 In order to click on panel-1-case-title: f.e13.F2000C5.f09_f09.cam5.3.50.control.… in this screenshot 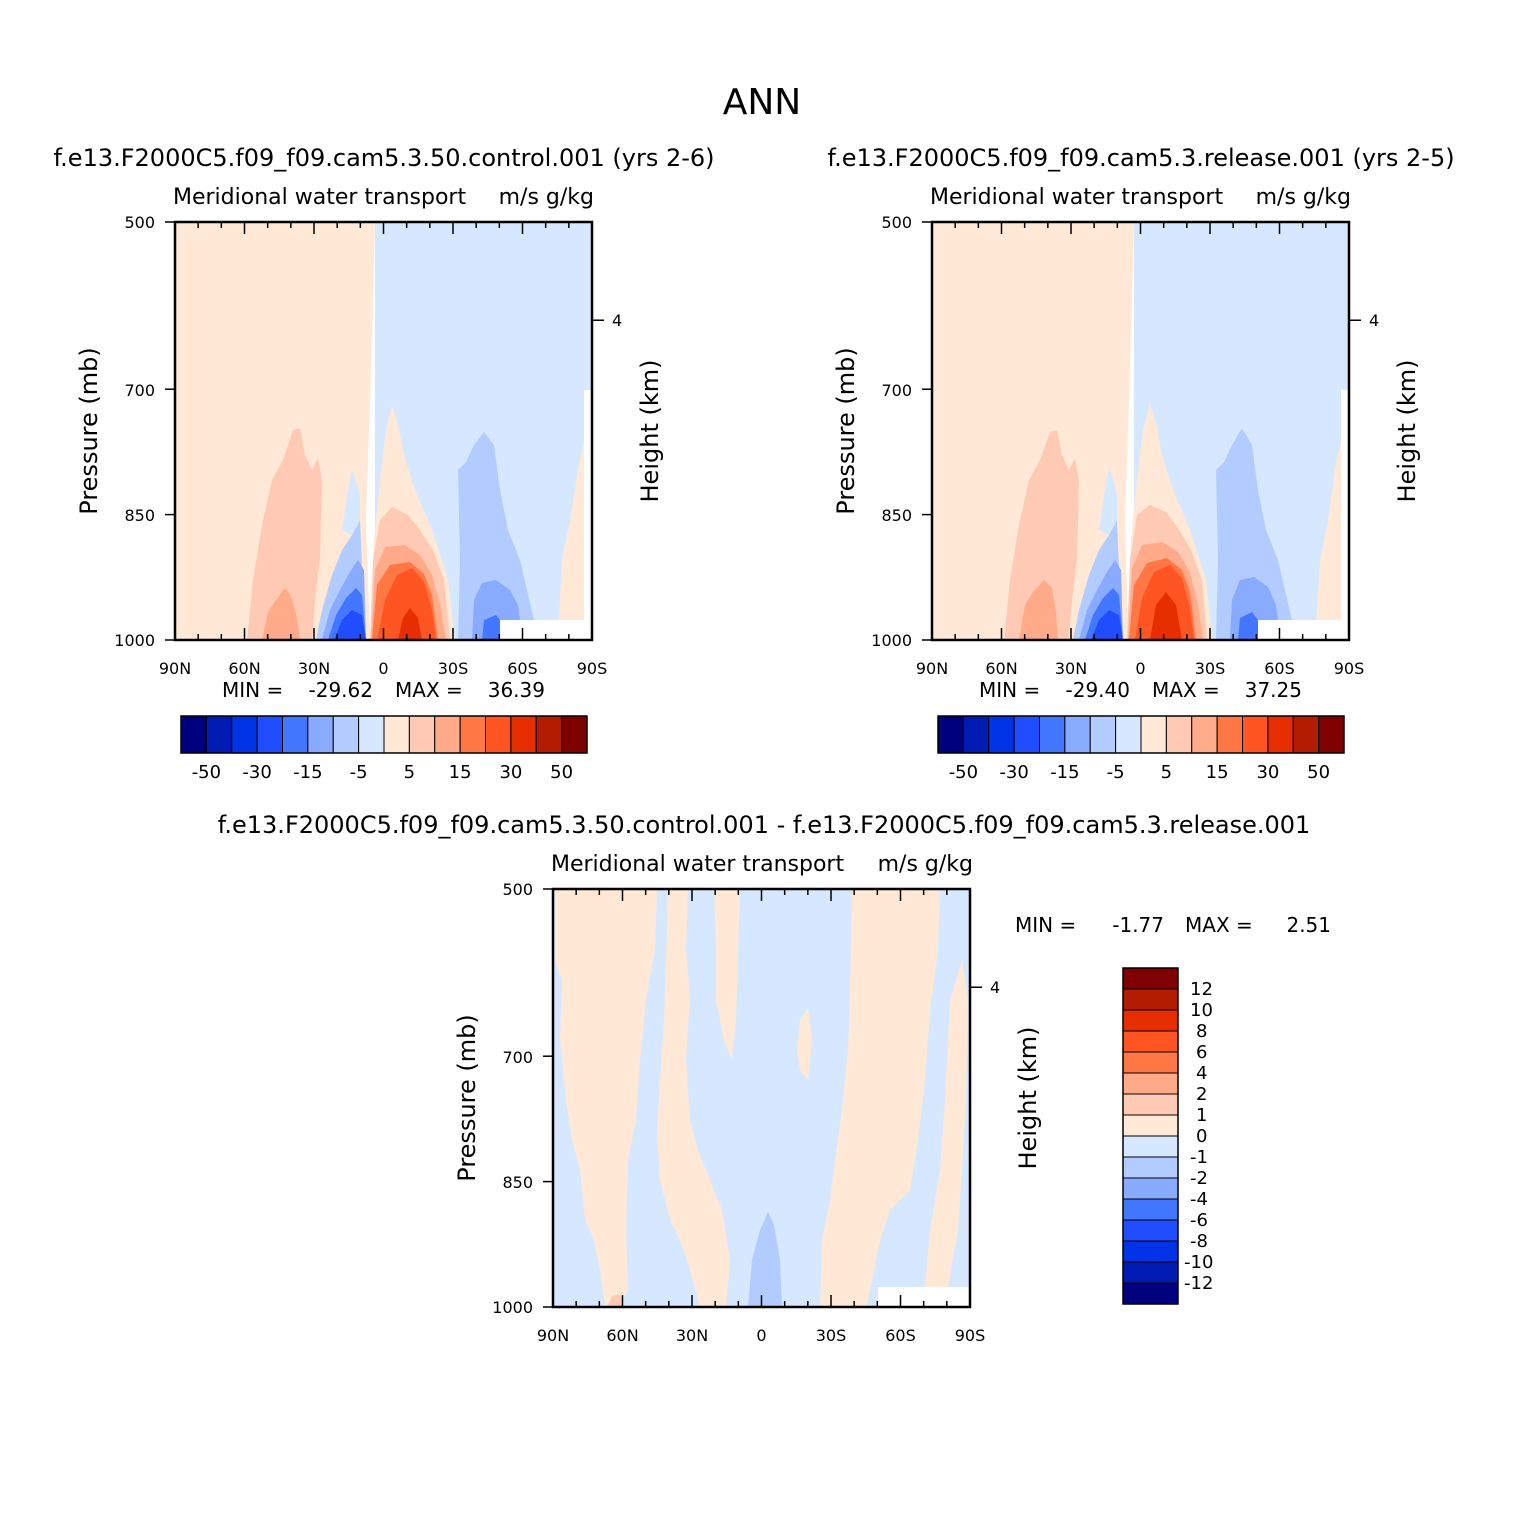, I will do `click(383, 158)`.